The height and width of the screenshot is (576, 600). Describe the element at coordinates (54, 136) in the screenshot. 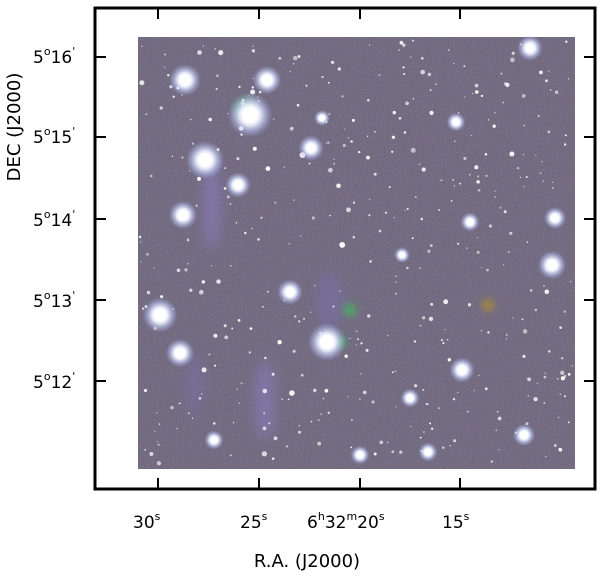

I see `y-tick-label-5d15m: 5o15'` at that location.